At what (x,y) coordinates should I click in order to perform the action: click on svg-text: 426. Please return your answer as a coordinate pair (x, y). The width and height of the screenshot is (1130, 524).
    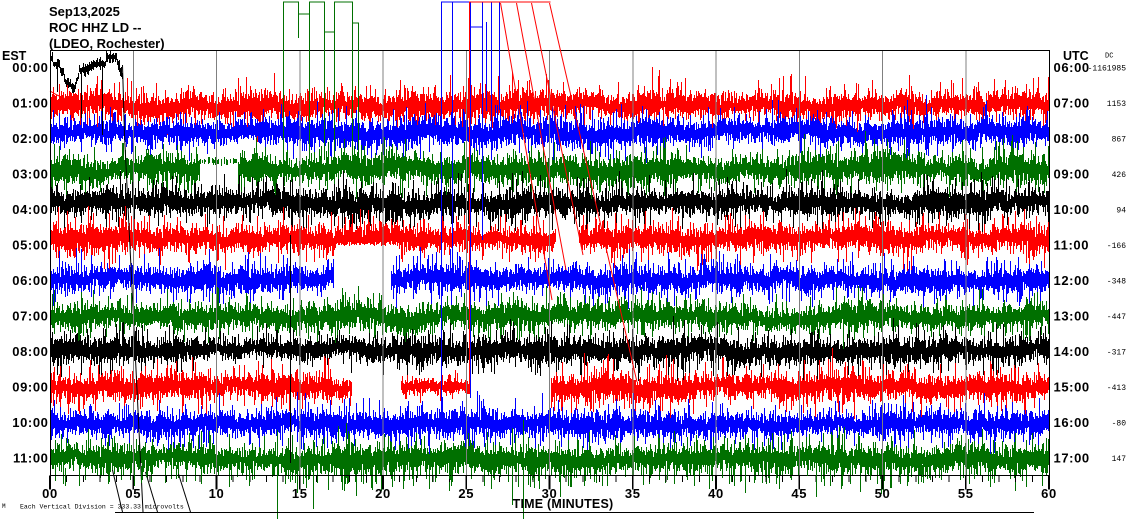
    Looking at the image, I should click on (1119, 175).